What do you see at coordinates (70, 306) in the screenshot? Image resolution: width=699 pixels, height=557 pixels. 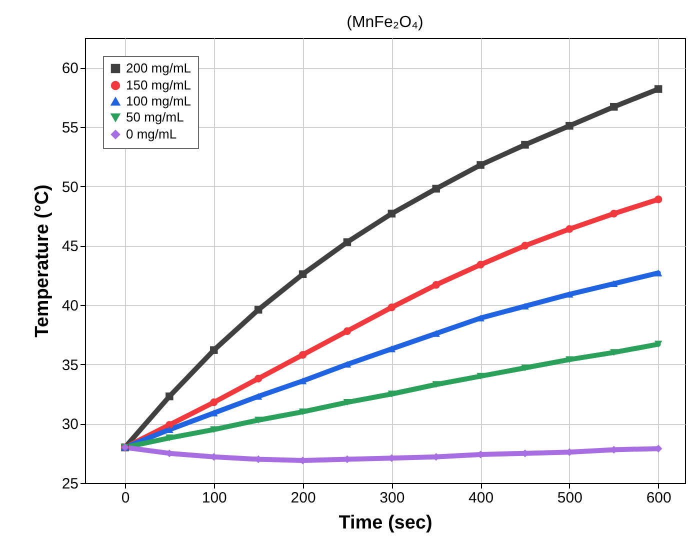 I see `y-tick-label: 40` at bounding box center [70, 306].